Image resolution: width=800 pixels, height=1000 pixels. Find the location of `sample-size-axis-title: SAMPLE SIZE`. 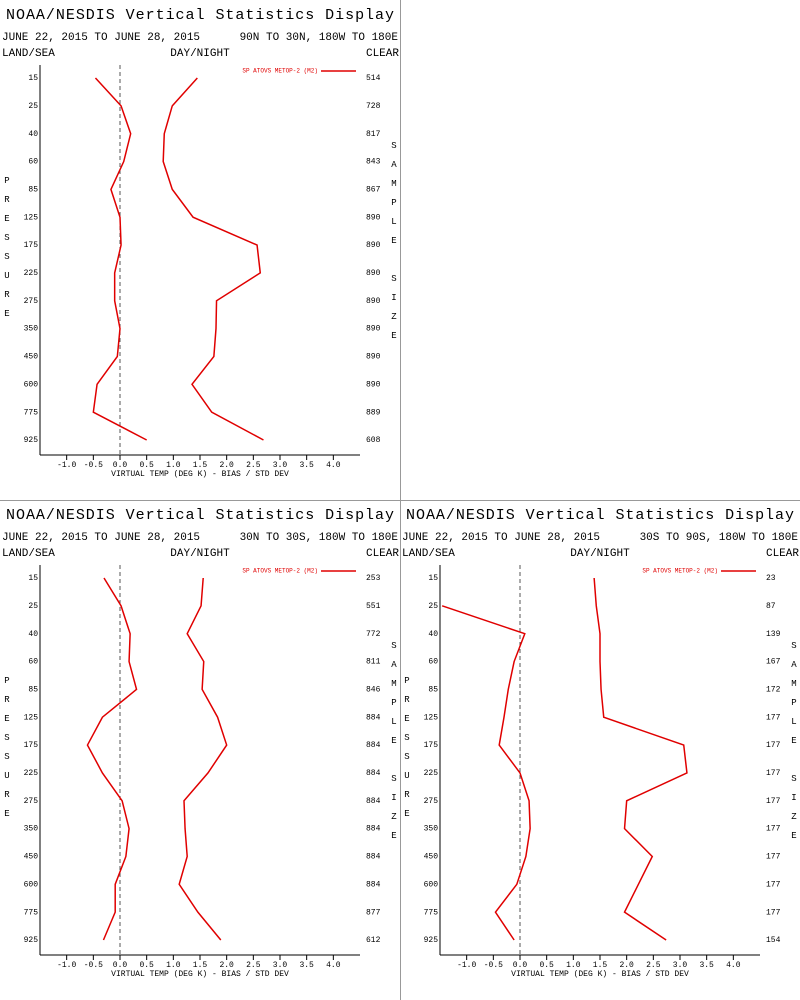

sample-size-axis-title: SAMPLE SIZE is located at coordinates (394, 745).